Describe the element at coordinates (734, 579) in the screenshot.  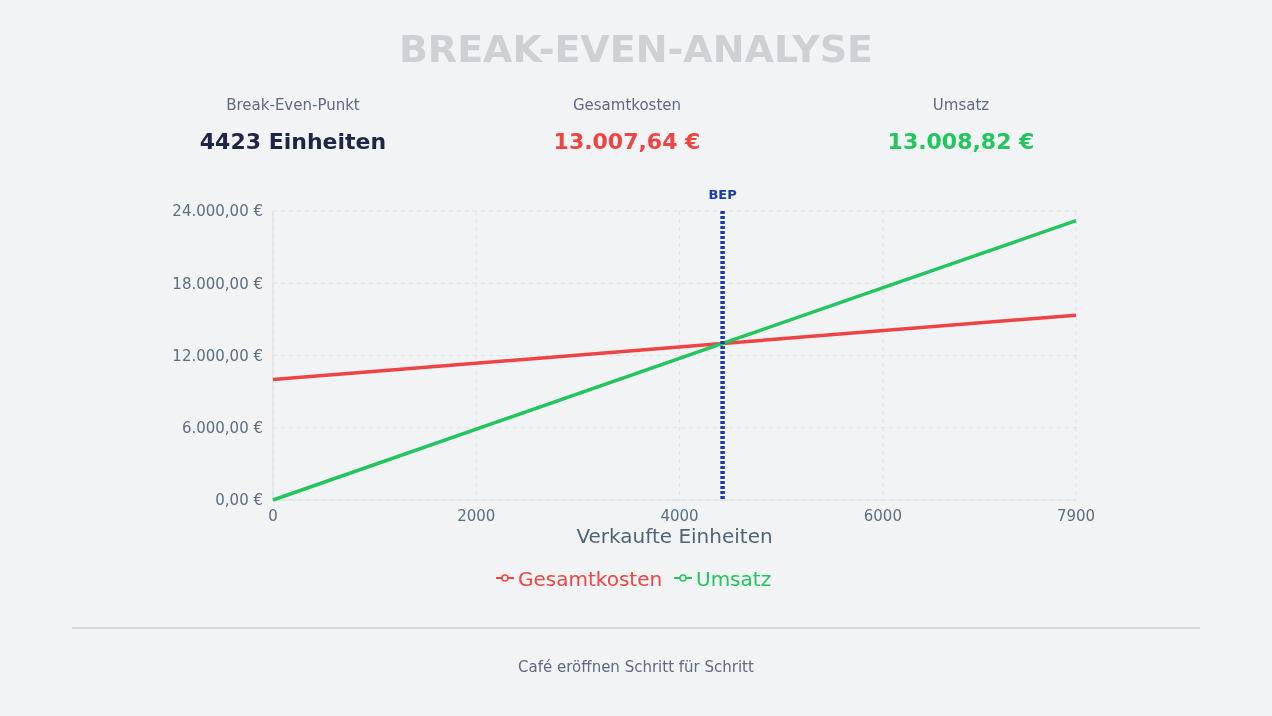
I see `legend-label: Umsatz` at that location.